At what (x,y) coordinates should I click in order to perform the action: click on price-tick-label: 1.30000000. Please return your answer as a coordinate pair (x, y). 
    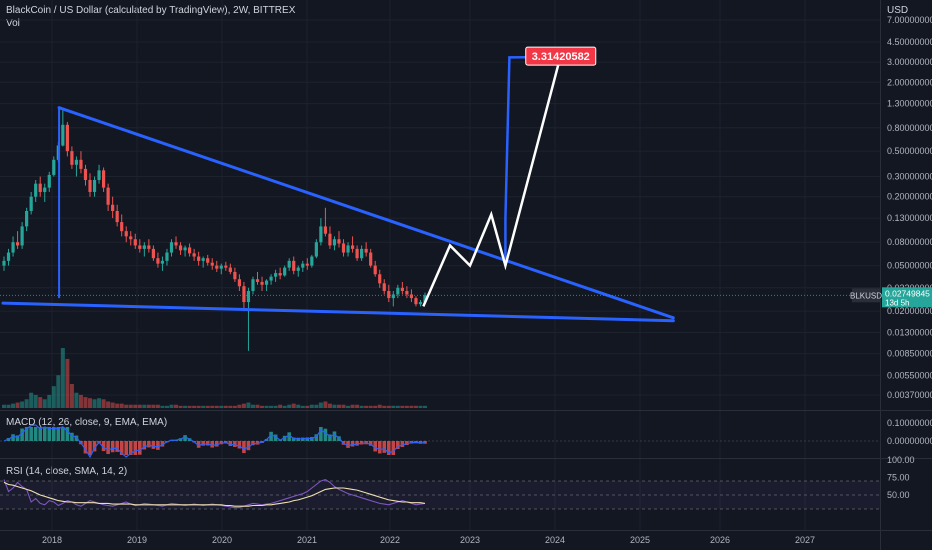
    Looking at the image, I should click on (909, 104).